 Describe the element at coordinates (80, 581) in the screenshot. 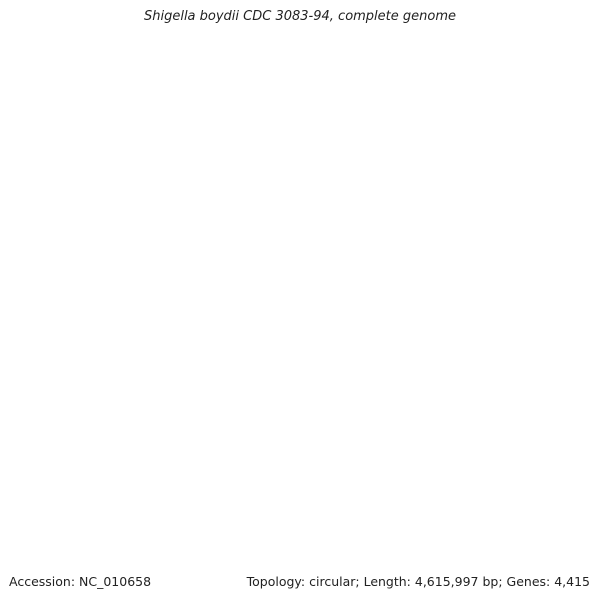

I see `accession-text: Accession: NC_010658` at that location.